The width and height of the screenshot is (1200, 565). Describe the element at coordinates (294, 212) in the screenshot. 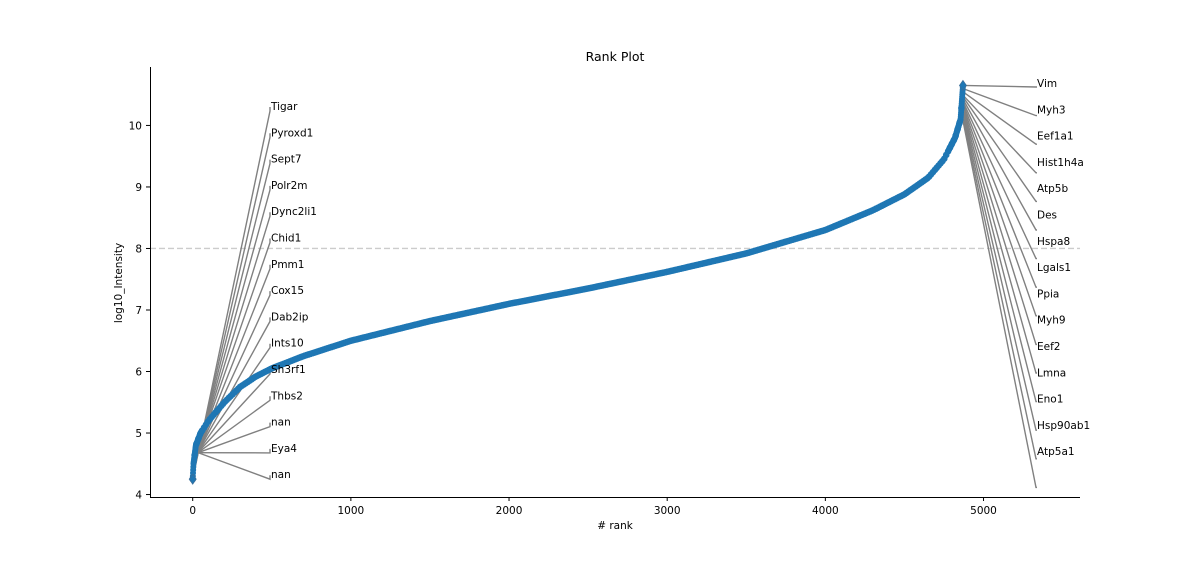

I see `gene-label-left: Dync2li1` at that location.